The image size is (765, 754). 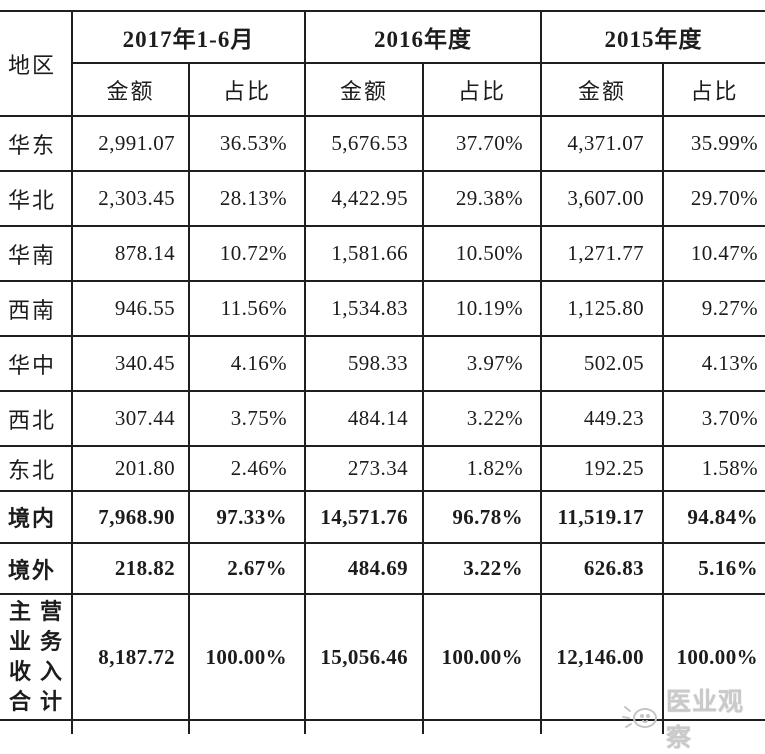 What do you see at coordinates (36, 363) in the screenshot?
I see `region-cell: 华中` at bounding box center [36, 363].